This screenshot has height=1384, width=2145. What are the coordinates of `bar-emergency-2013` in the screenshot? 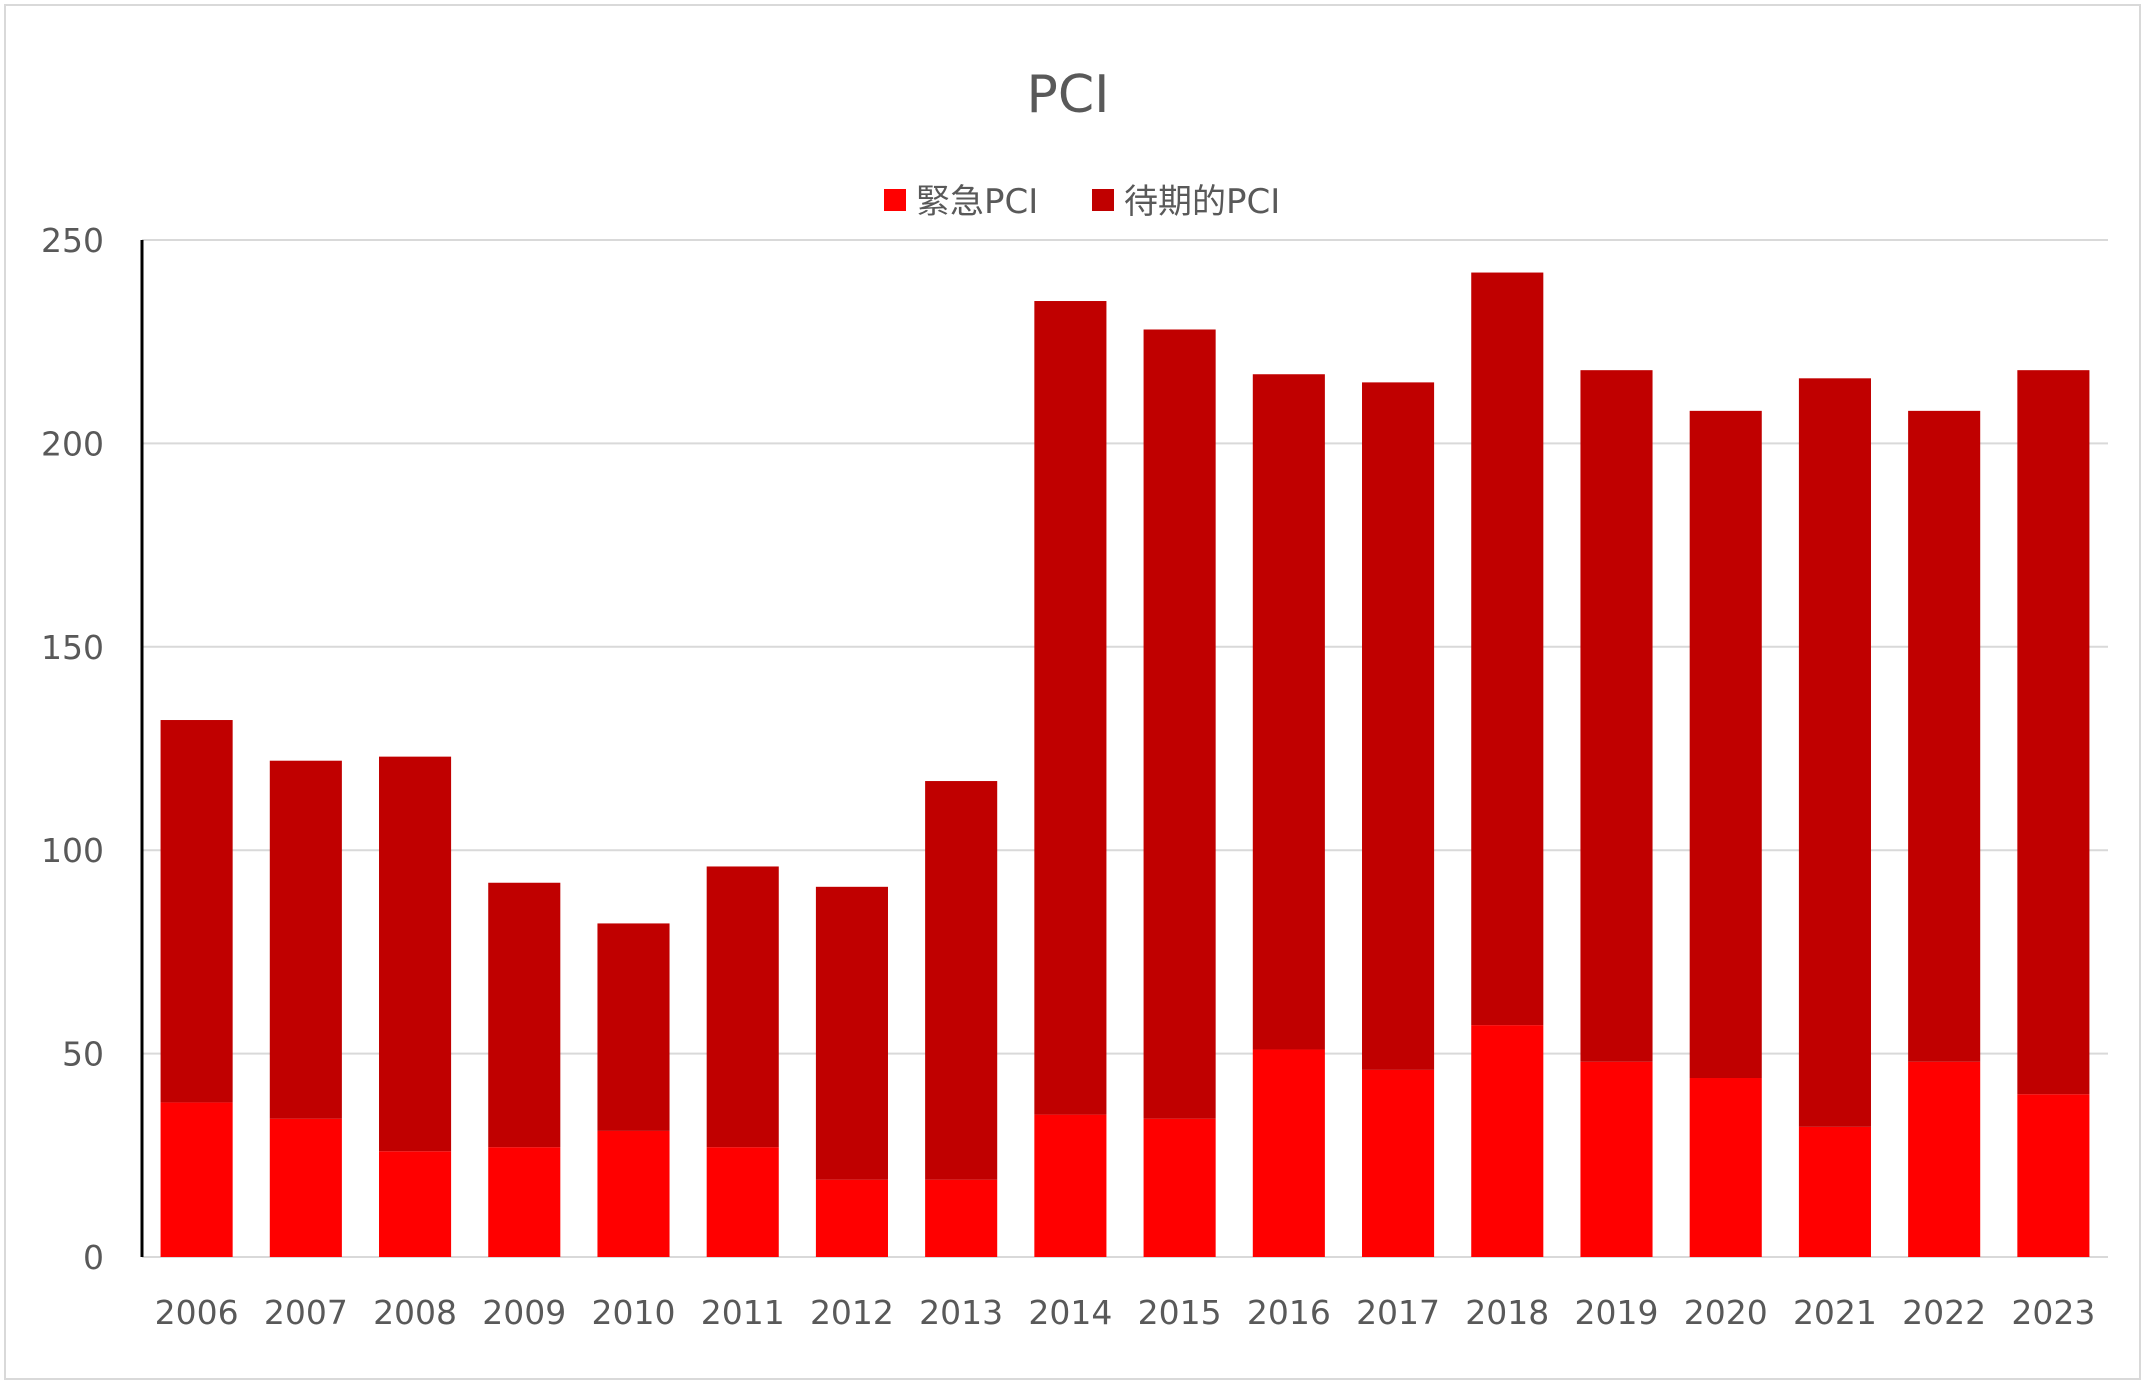 It's located at (961, 1218).